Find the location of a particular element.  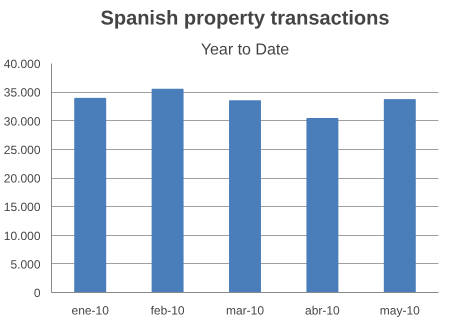

y-tick-label: 5.000 is located at coordinates (25, 264).